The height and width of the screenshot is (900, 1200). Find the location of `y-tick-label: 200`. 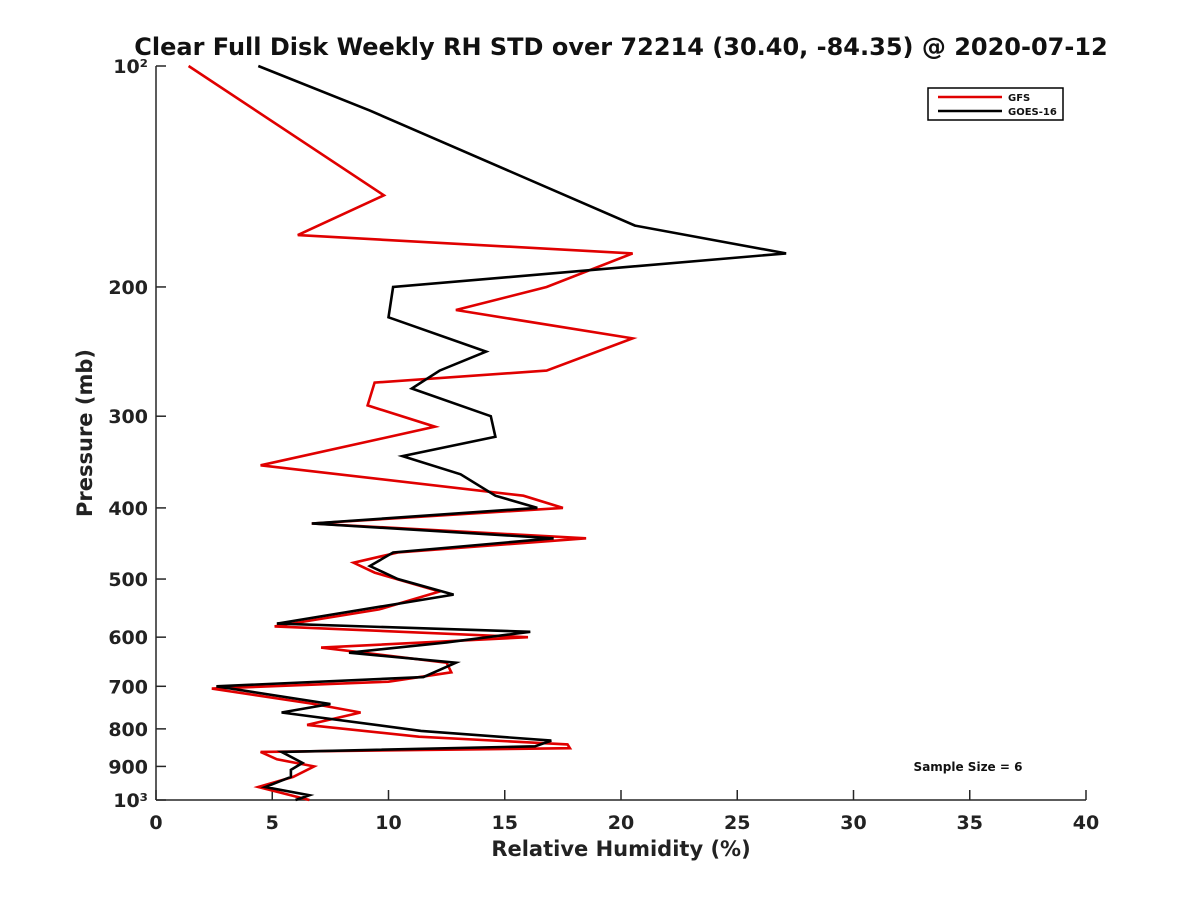

y-tick-label: 200 is located at coordinates (128, 288).